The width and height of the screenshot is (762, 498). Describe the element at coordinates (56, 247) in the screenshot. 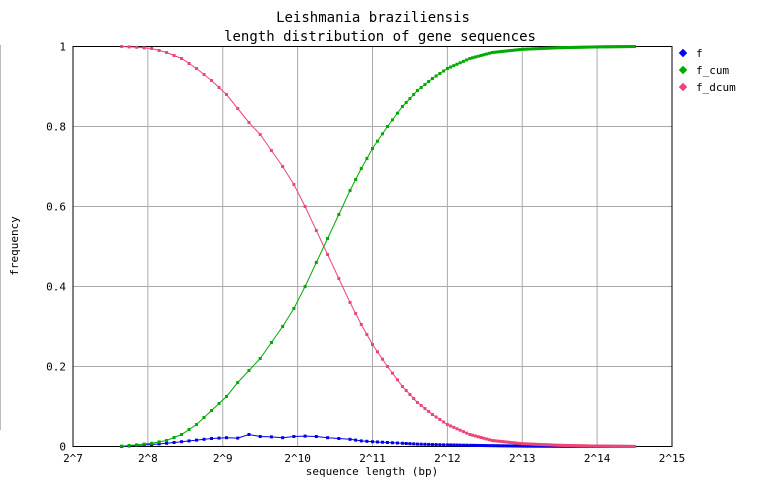

I see `y-axis-ticks: 0 0.2 0.4 0.6 0.8 1` at that location.